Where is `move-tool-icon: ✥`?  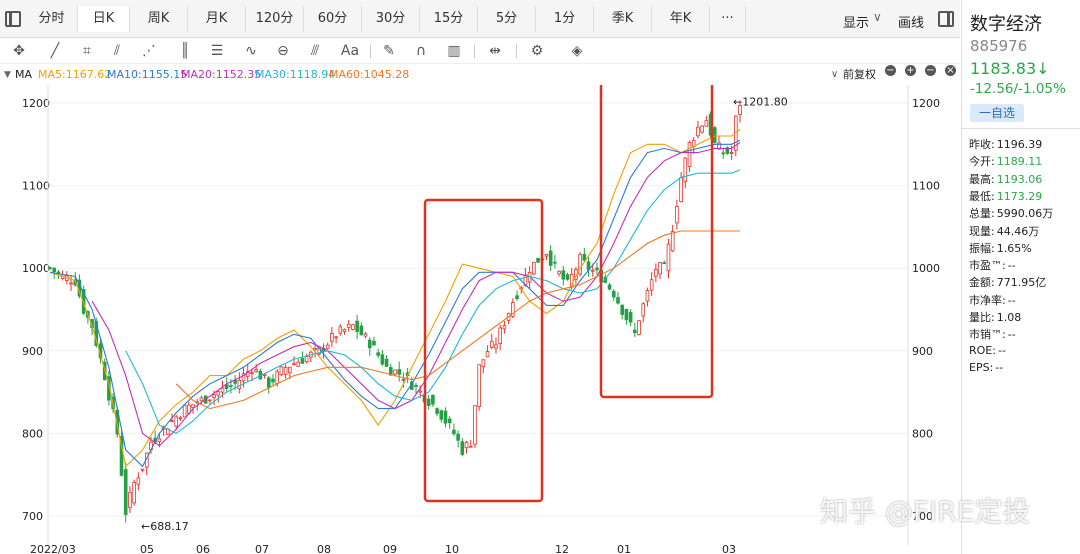
move-tool-icon: ✥ is located at coordinates (19, 51).